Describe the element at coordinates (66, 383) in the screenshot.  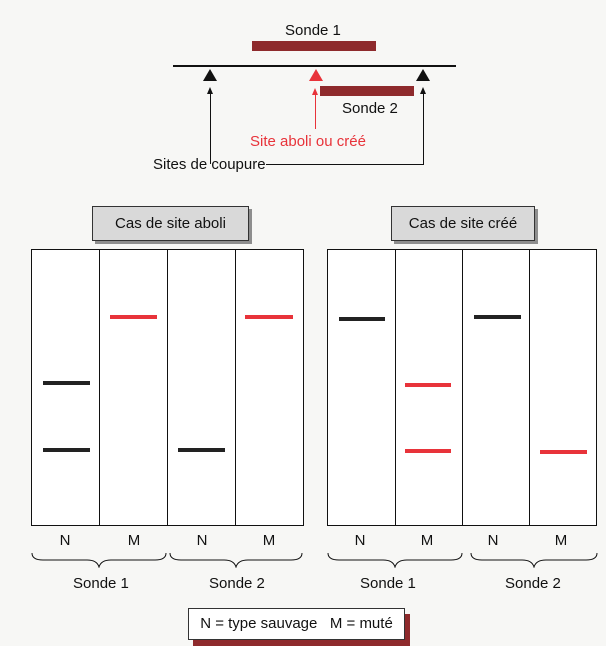
I see `band-aboli-n1-a` at that location.